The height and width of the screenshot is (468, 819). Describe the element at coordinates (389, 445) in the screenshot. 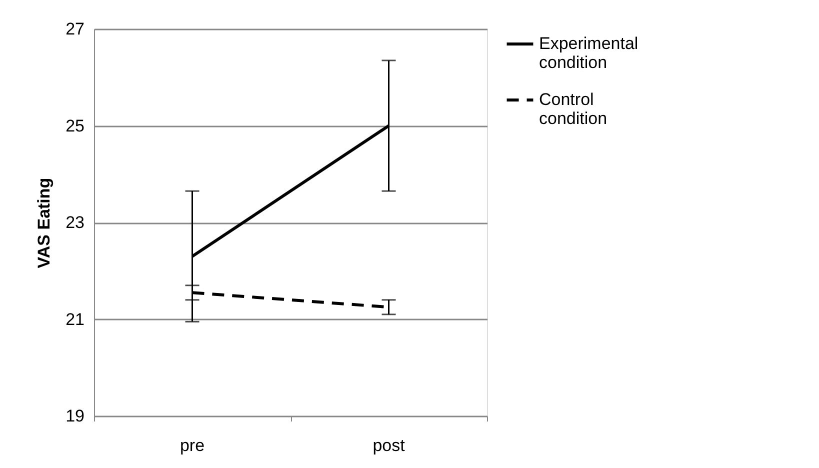

I see `x-tick-label: post` at that location.